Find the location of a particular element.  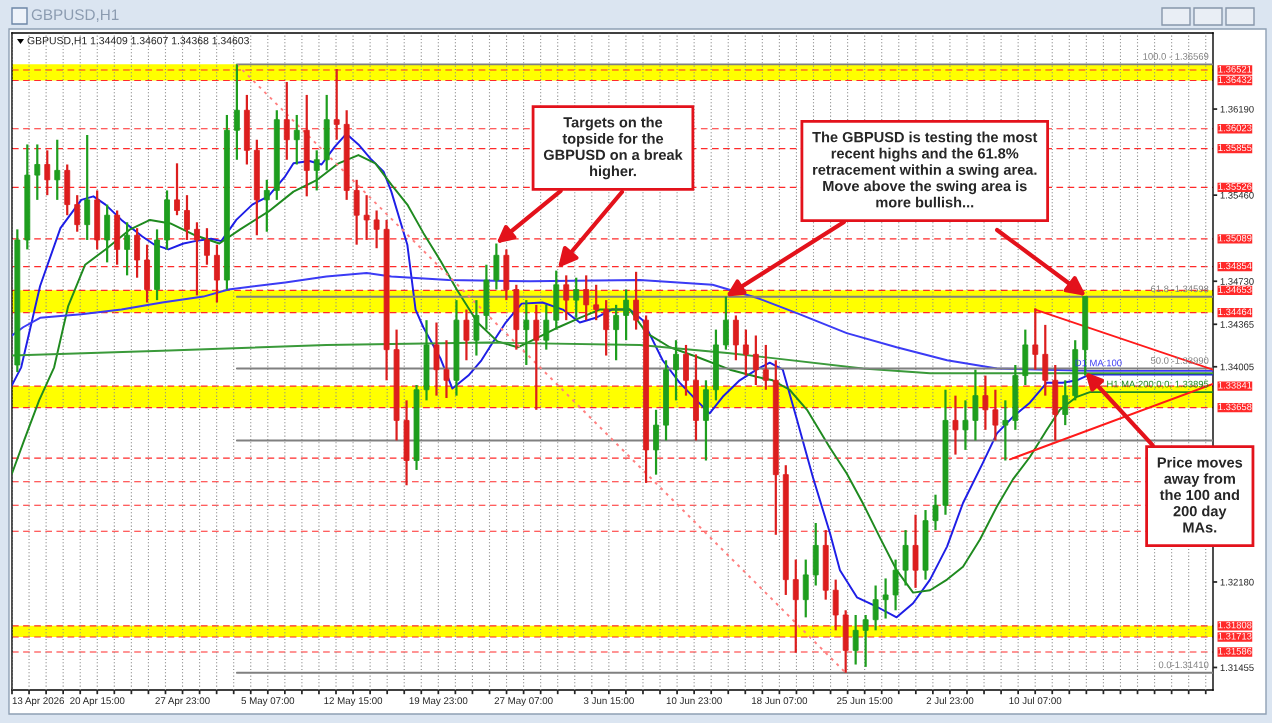

x-tick-label: 19 May 23:00 is located at coordinates (438, 702).